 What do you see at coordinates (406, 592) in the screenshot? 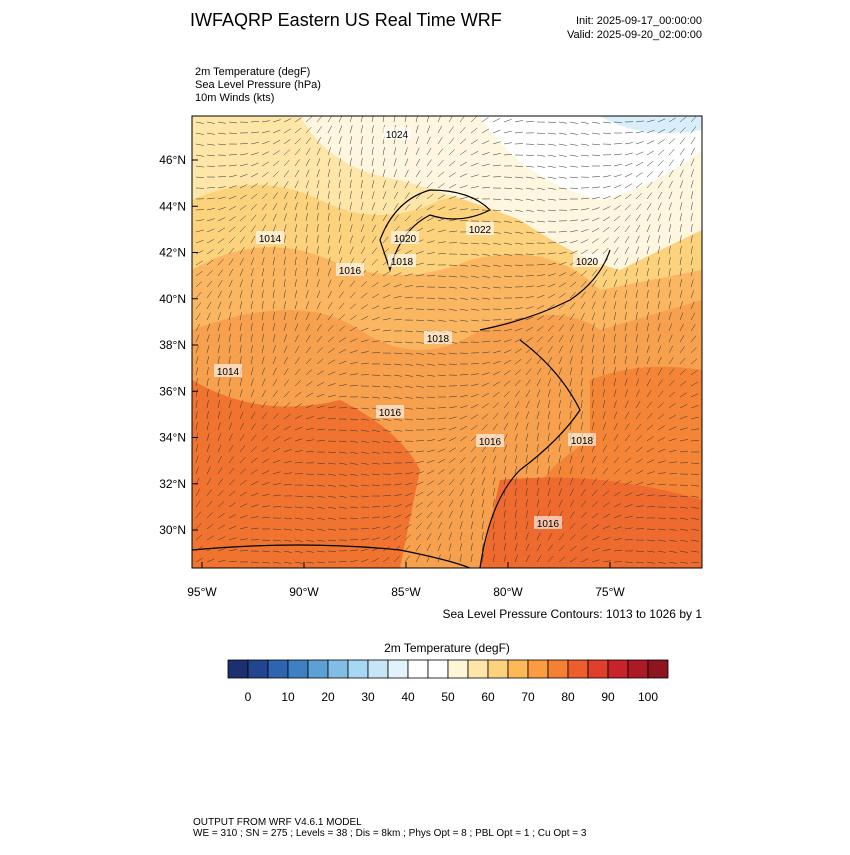
I see `lon-label: 85°W` at bounding box center [406, 592].